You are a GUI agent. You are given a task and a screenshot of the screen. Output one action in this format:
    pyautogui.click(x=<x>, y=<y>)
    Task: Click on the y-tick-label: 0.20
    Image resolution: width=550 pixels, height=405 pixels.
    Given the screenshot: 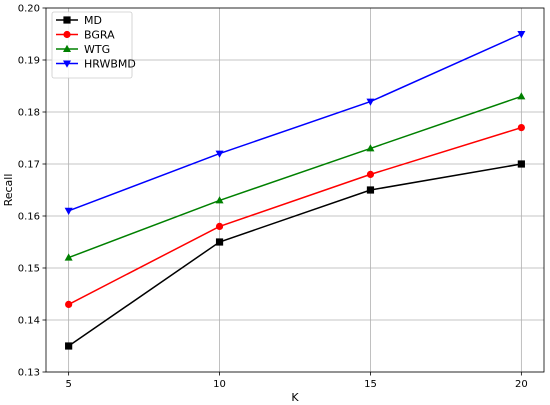 What is the action you would take?
    pyautogui.click(x=29, y=9)
    